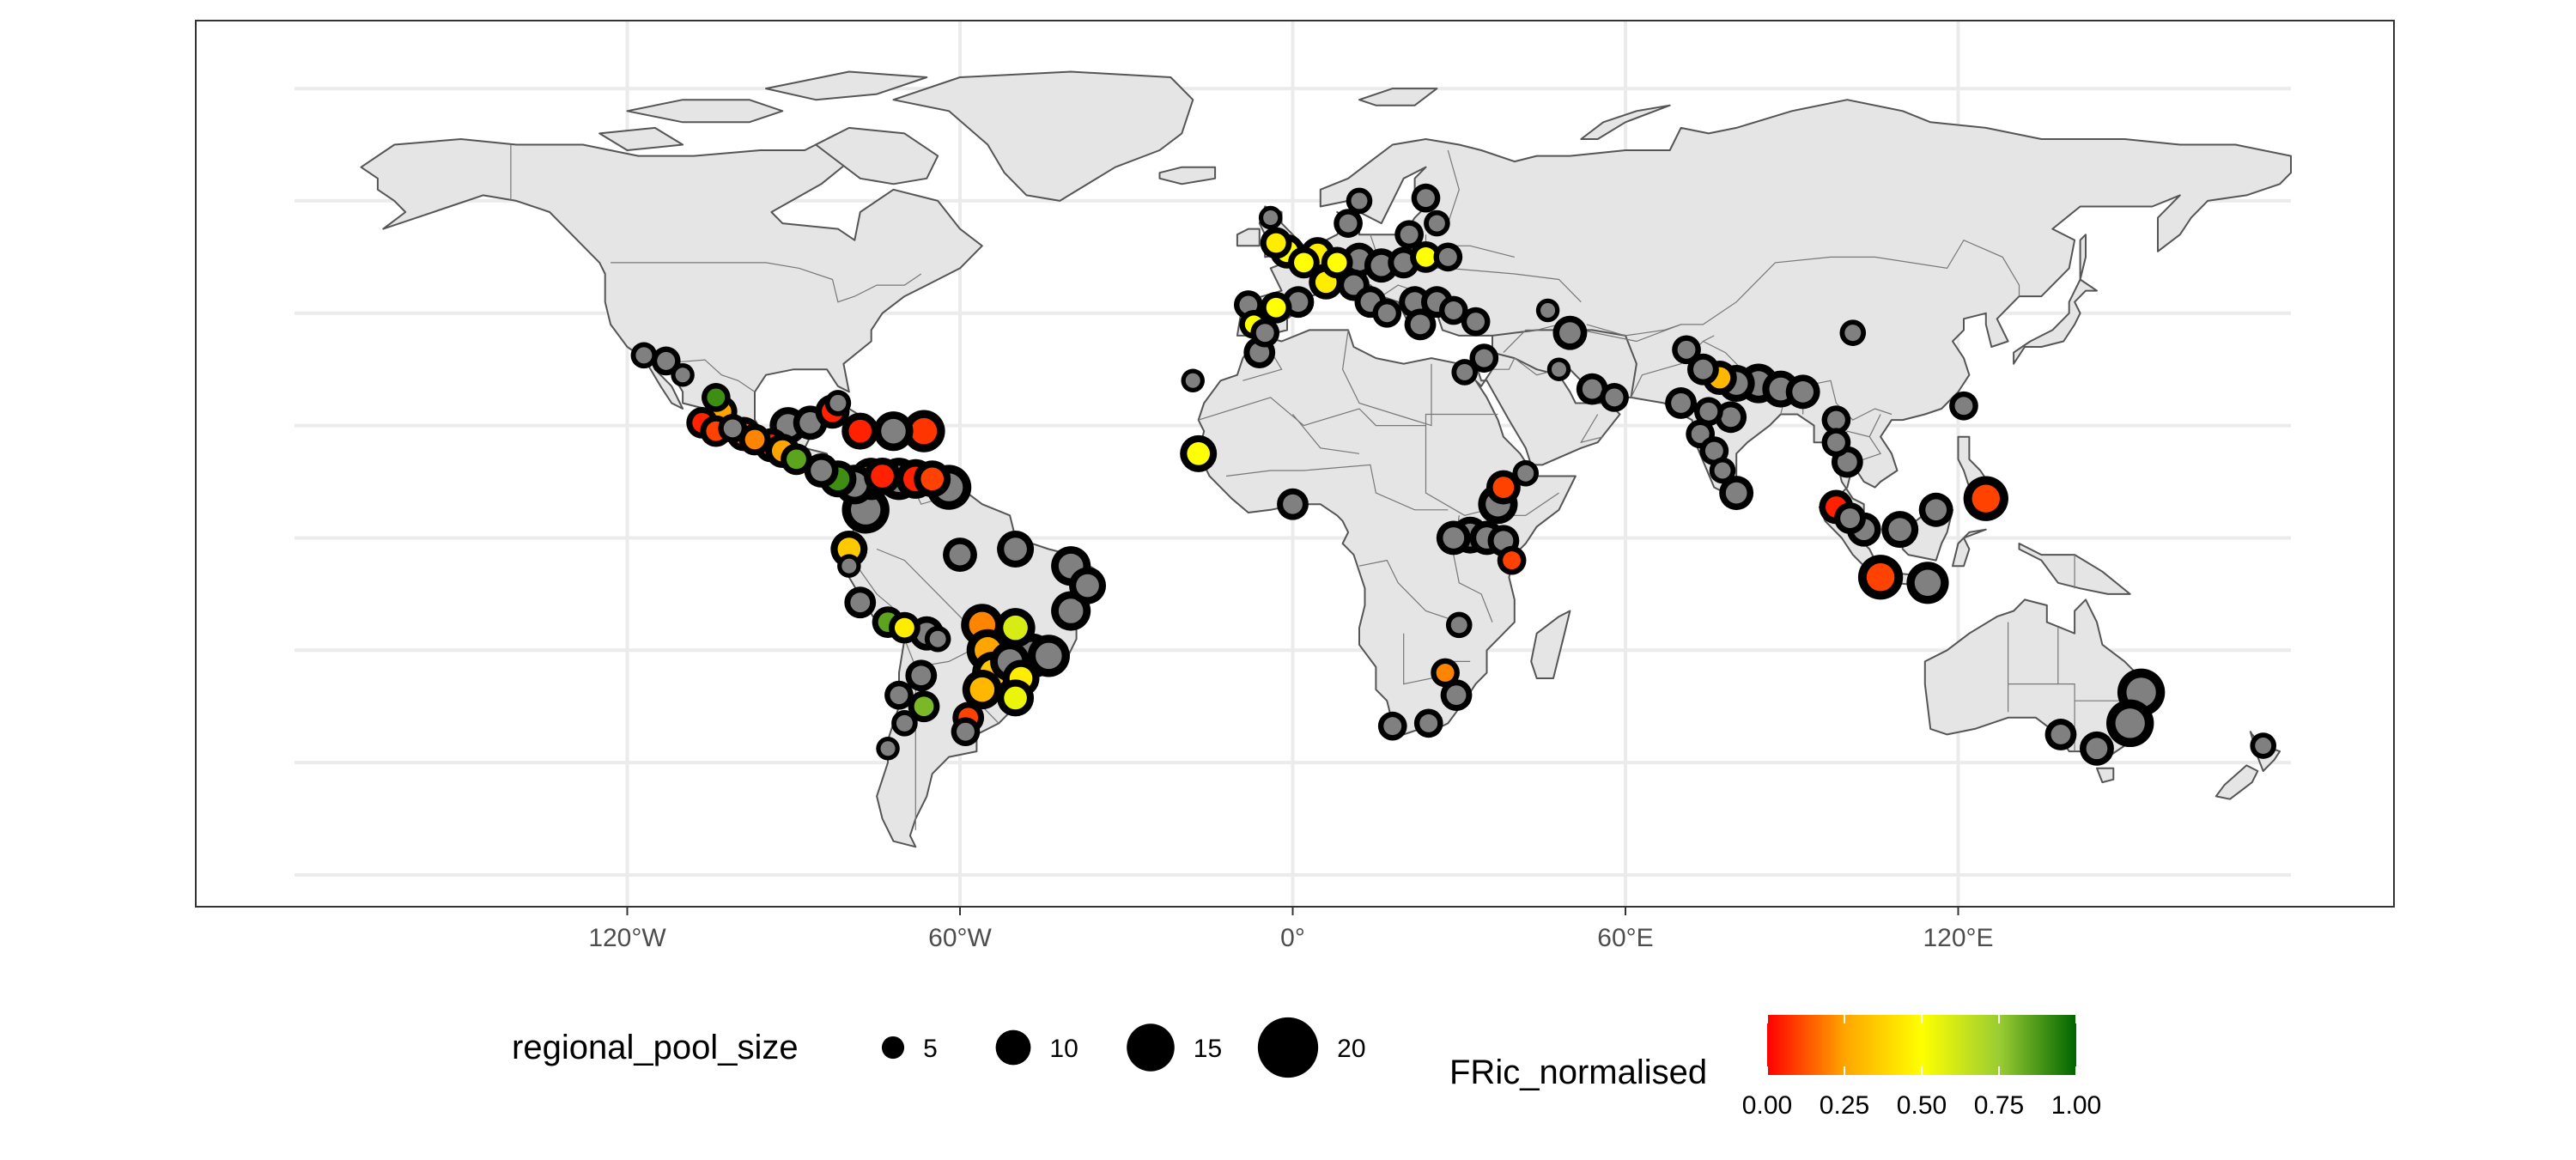  What do you see at coordinates (1767, 1105) in the screenshot?
I see `color-legend-label: 0.00` at bounding box center [1767, 1105].